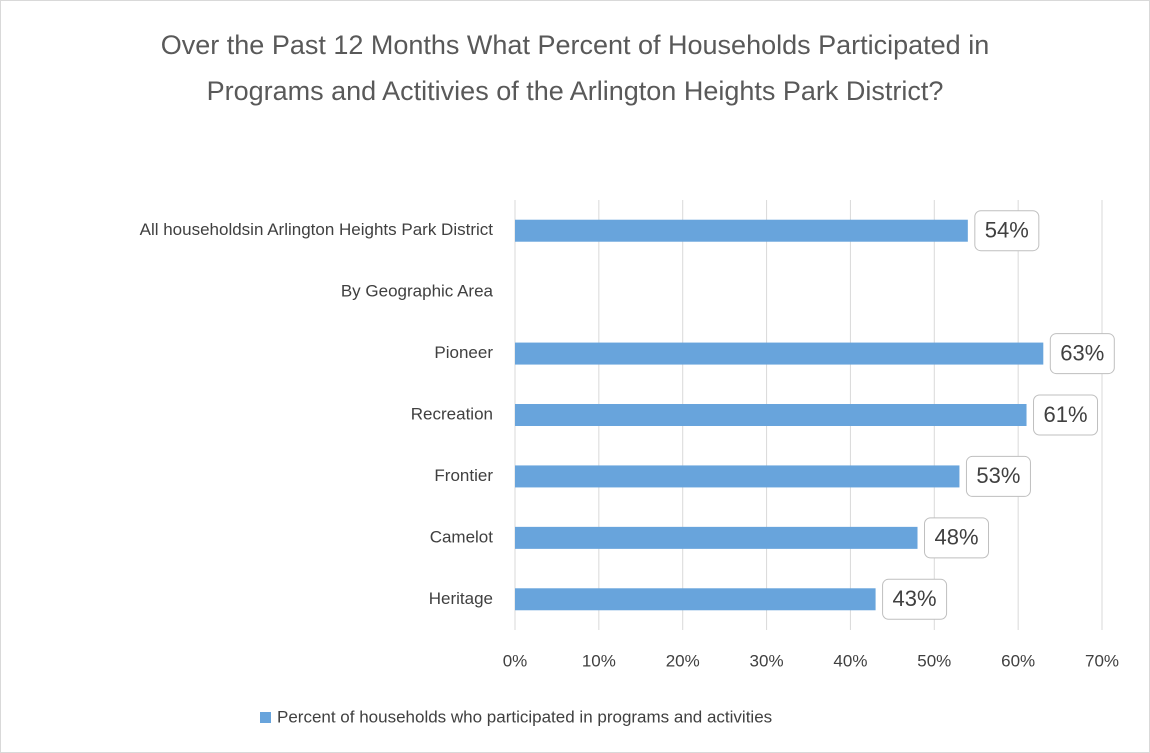 The image size is (1150, 753). I want to click on y-tick-label: Pioneer, so click(463, 352).